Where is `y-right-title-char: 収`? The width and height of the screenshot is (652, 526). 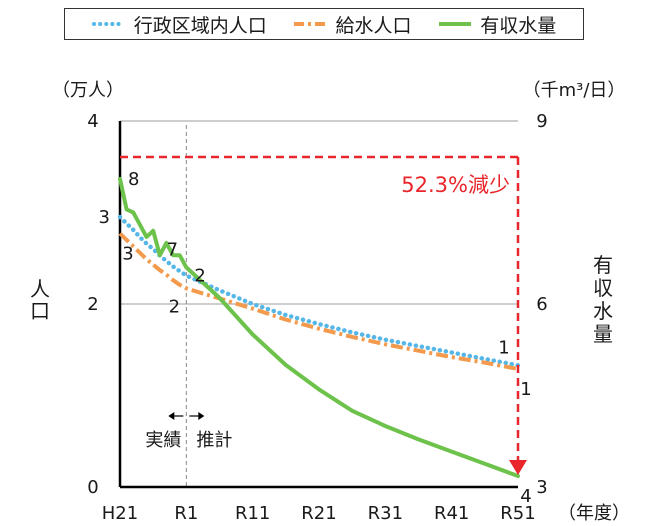
y-right-title-char: 収 is located at coordinates (603, 288).